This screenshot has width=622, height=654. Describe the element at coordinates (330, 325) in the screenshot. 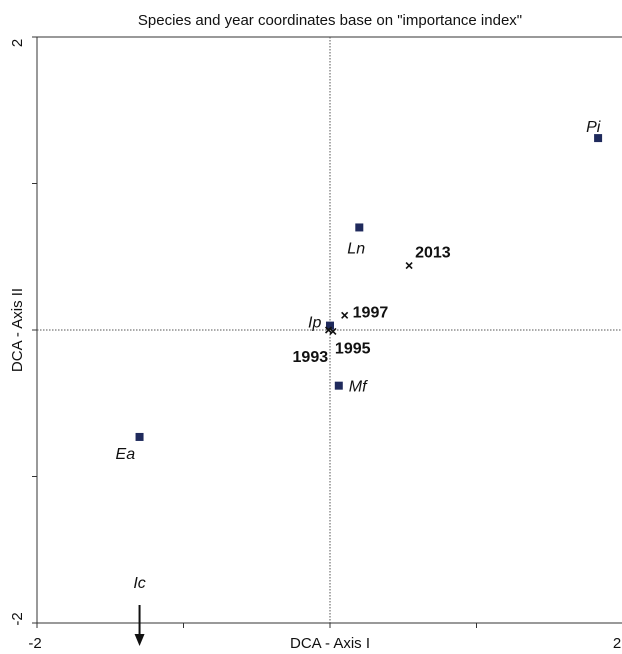

I see `species-marker-ip` at that location.